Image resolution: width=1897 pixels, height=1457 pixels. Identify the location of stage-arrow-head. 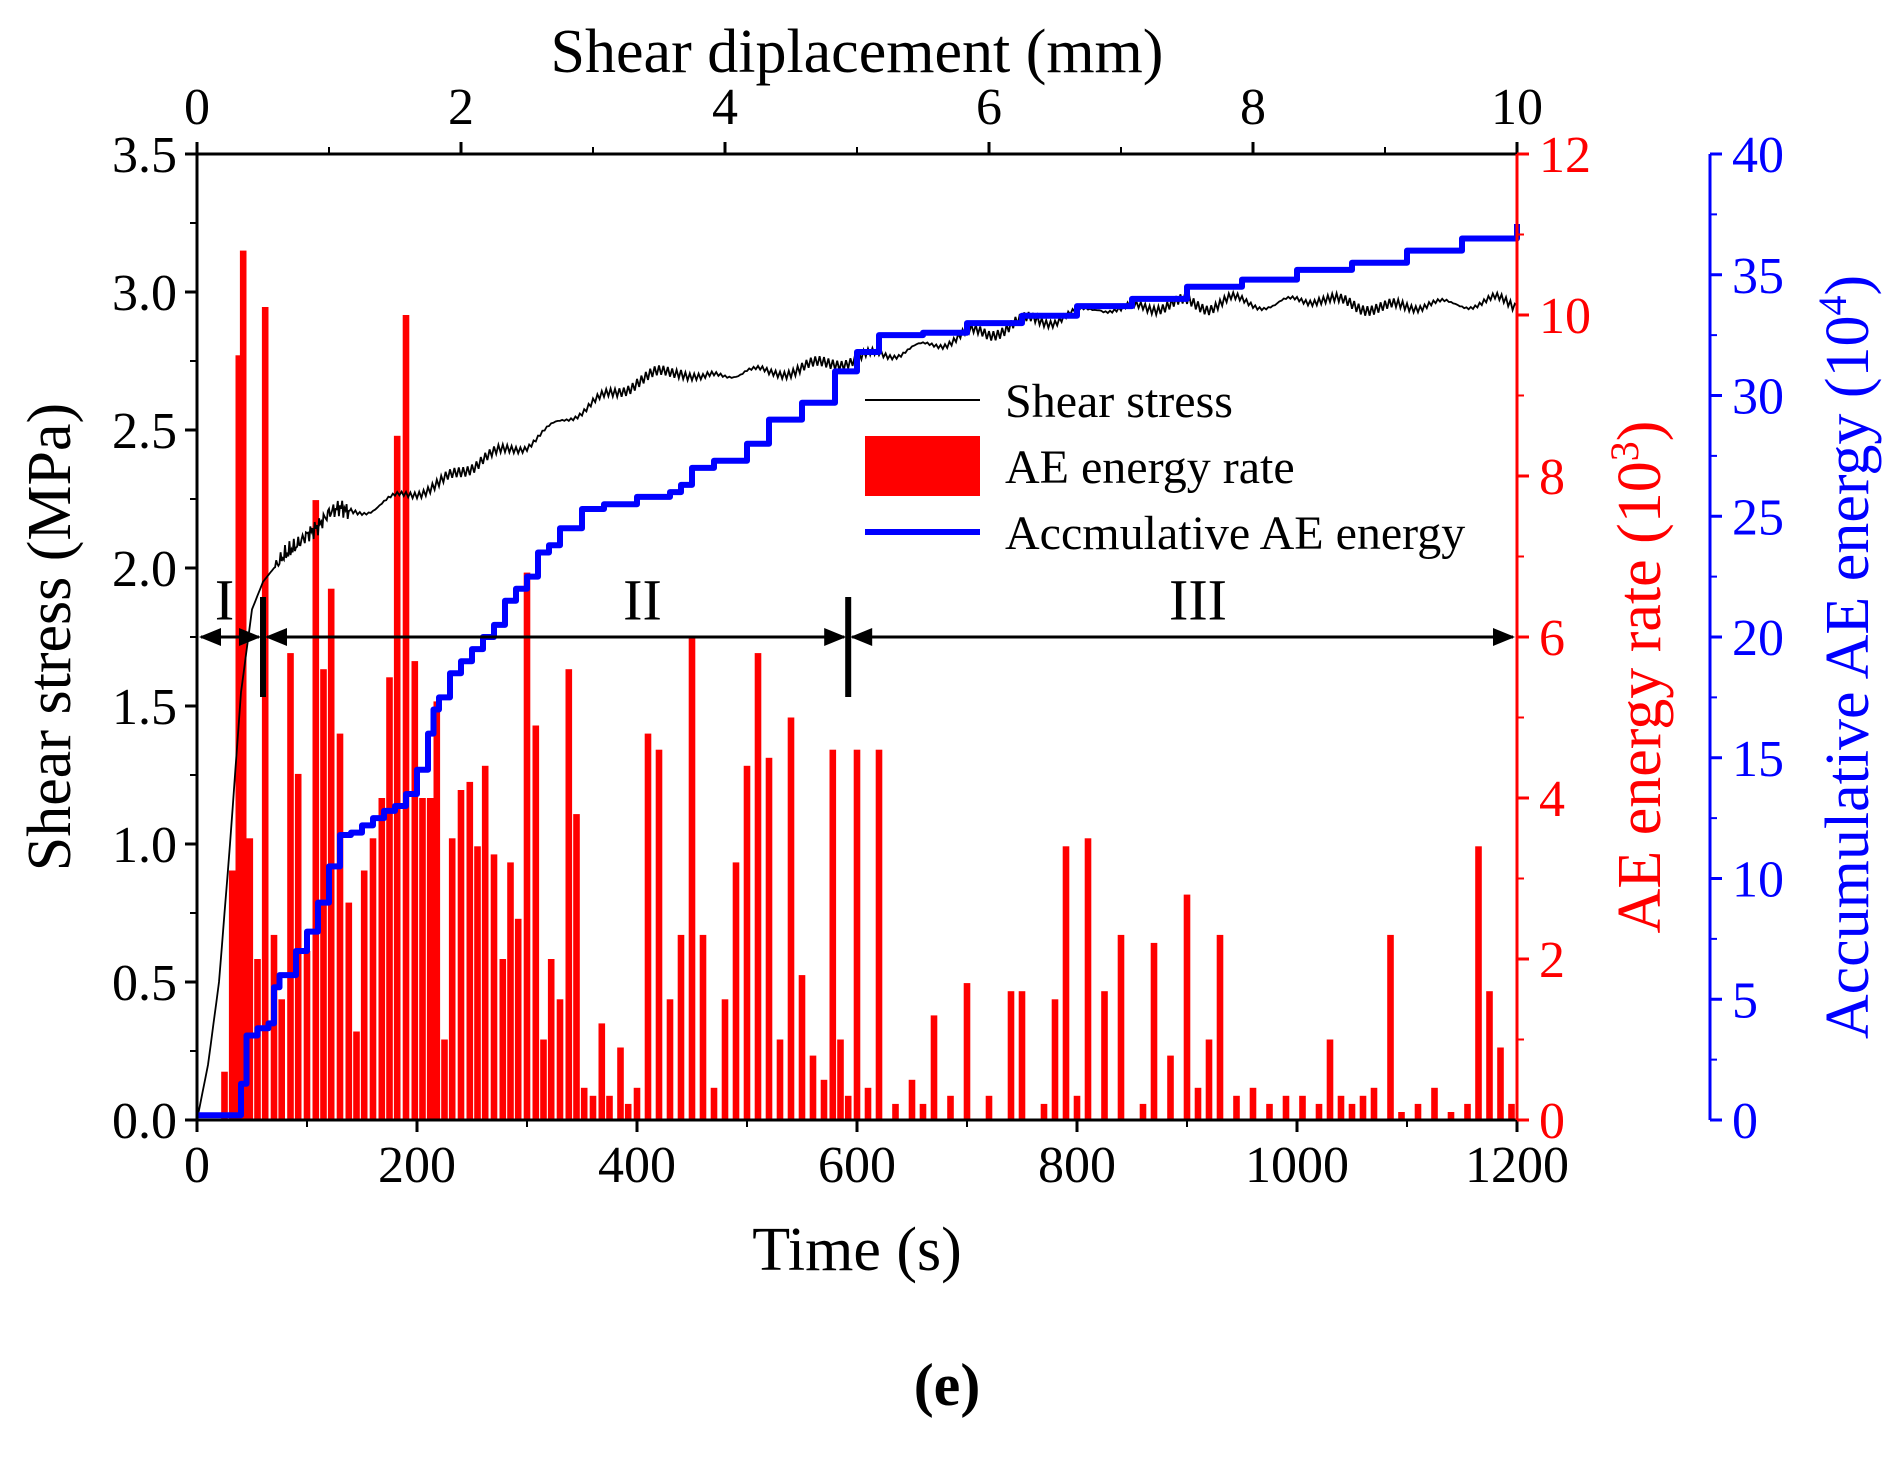
(835, 637).